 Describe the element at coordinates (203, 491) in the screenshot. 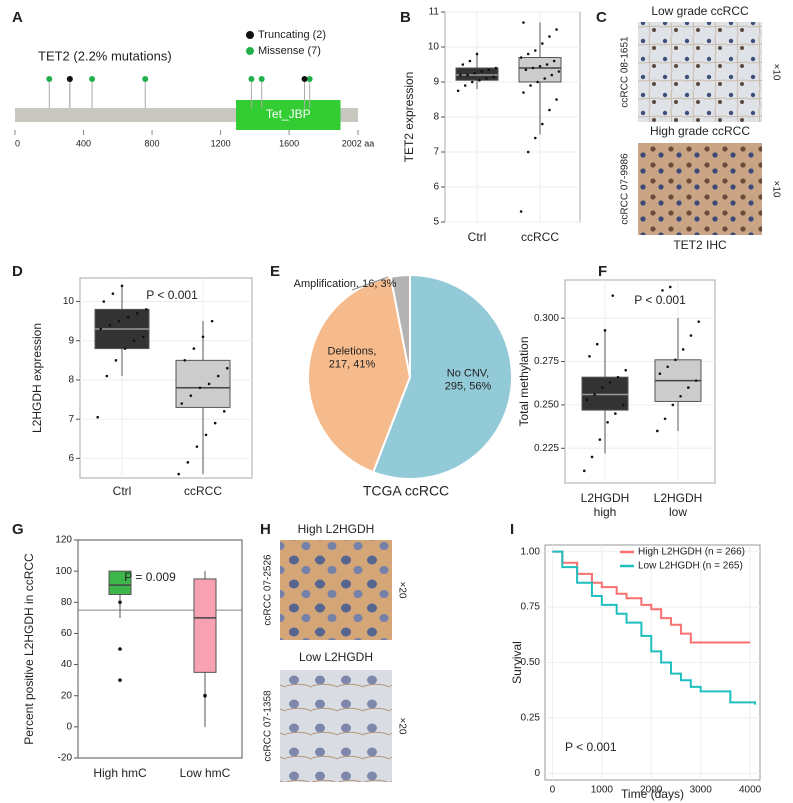

I see `x-tick-label: ccRCC` at that location.